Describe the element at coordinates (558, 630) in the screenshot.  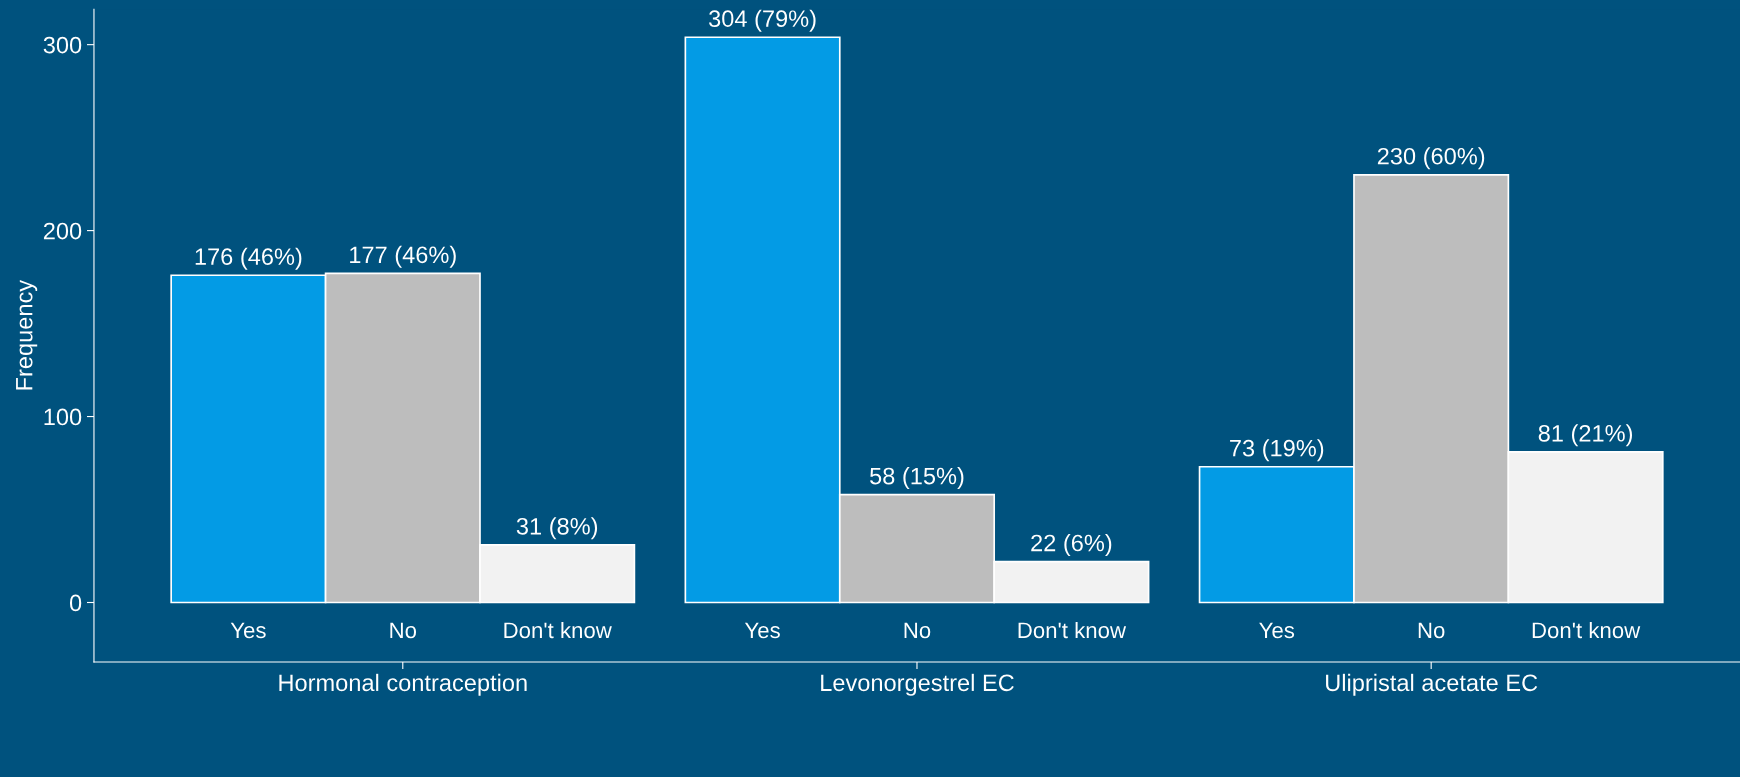
I see `series-label: Don't know` at that location.